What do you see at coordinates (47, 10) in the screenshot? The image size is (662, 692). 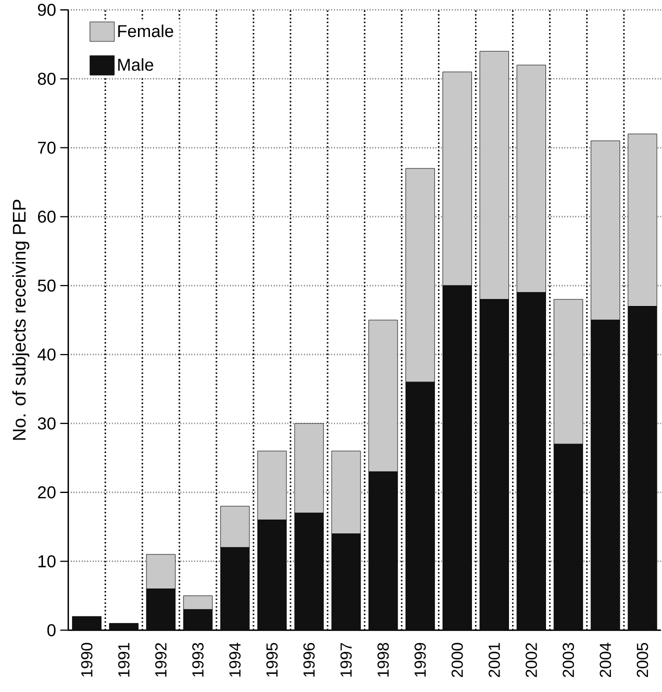 I see `y-tick-label: 90` at bounding box center [47, 10].